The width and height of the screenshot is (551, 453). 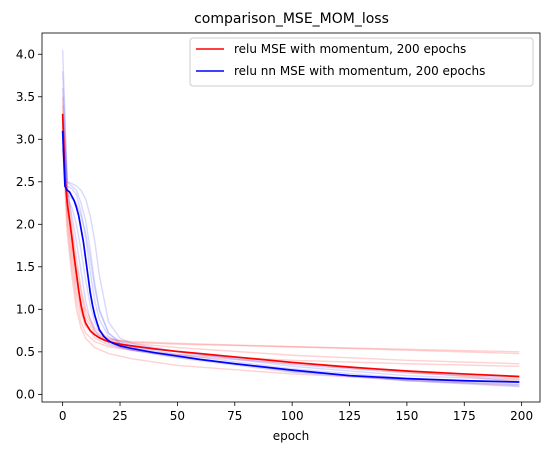 I want to click on chart-title: comparison_MSE_MOM_loss, so click(x=291, y=19).